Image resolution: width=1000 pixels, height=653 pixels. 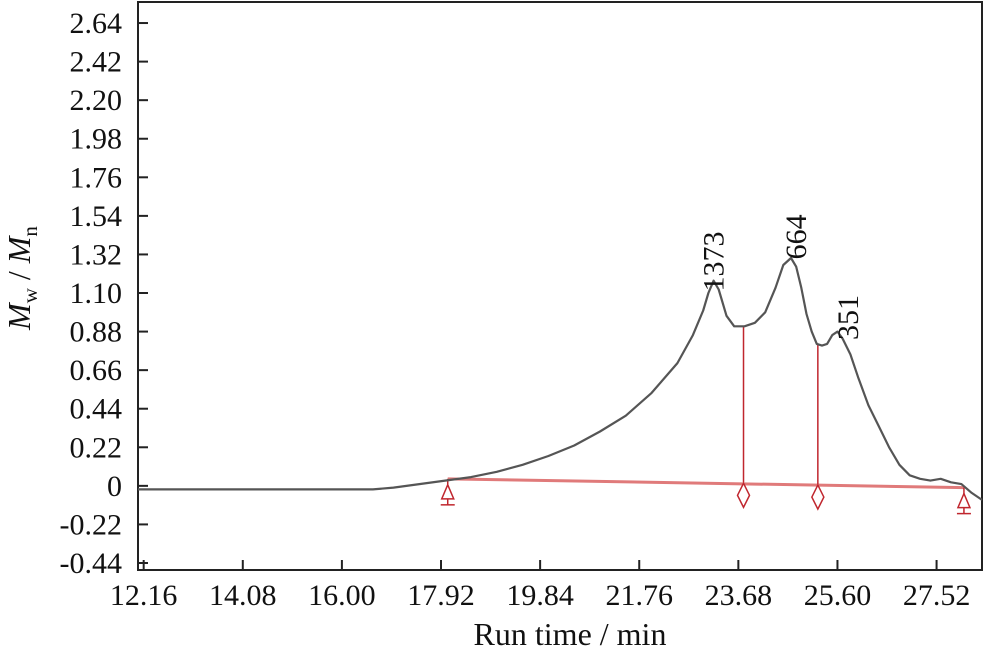 What do you see at coordinates (96, 254) in the screenshot?
I see `y-tick-label: 1.32` at bounding box center [96, 254].